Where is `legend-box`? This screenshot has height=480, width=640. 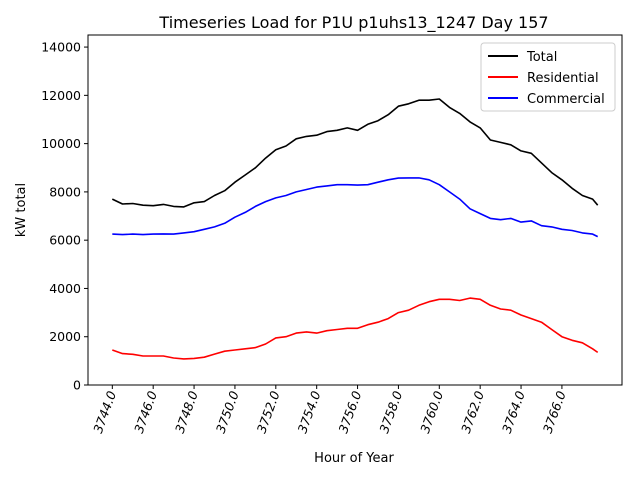
legend-box is located at coordinates (548, 77).